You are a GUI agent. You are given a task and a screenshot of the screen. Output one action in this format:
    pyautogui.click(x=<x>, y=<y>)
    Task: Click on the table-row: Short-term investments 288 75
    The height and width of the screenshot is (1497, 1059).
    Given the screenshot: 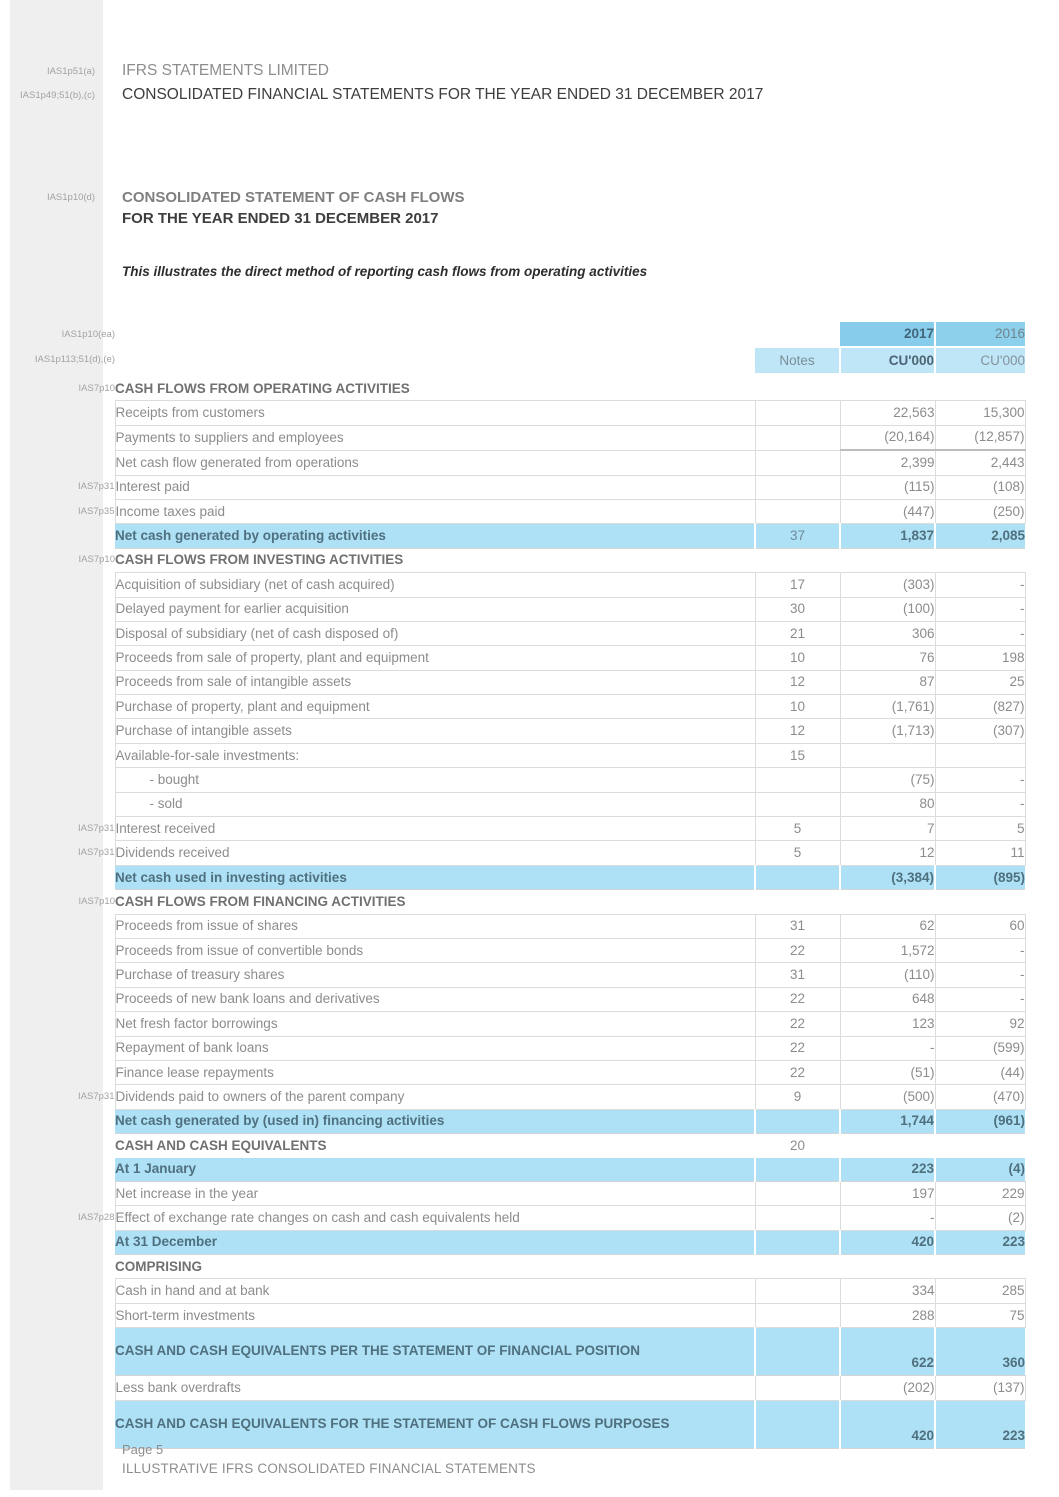 What is the action you would take?
    pyautogui.click(x=513, y=1315)
    